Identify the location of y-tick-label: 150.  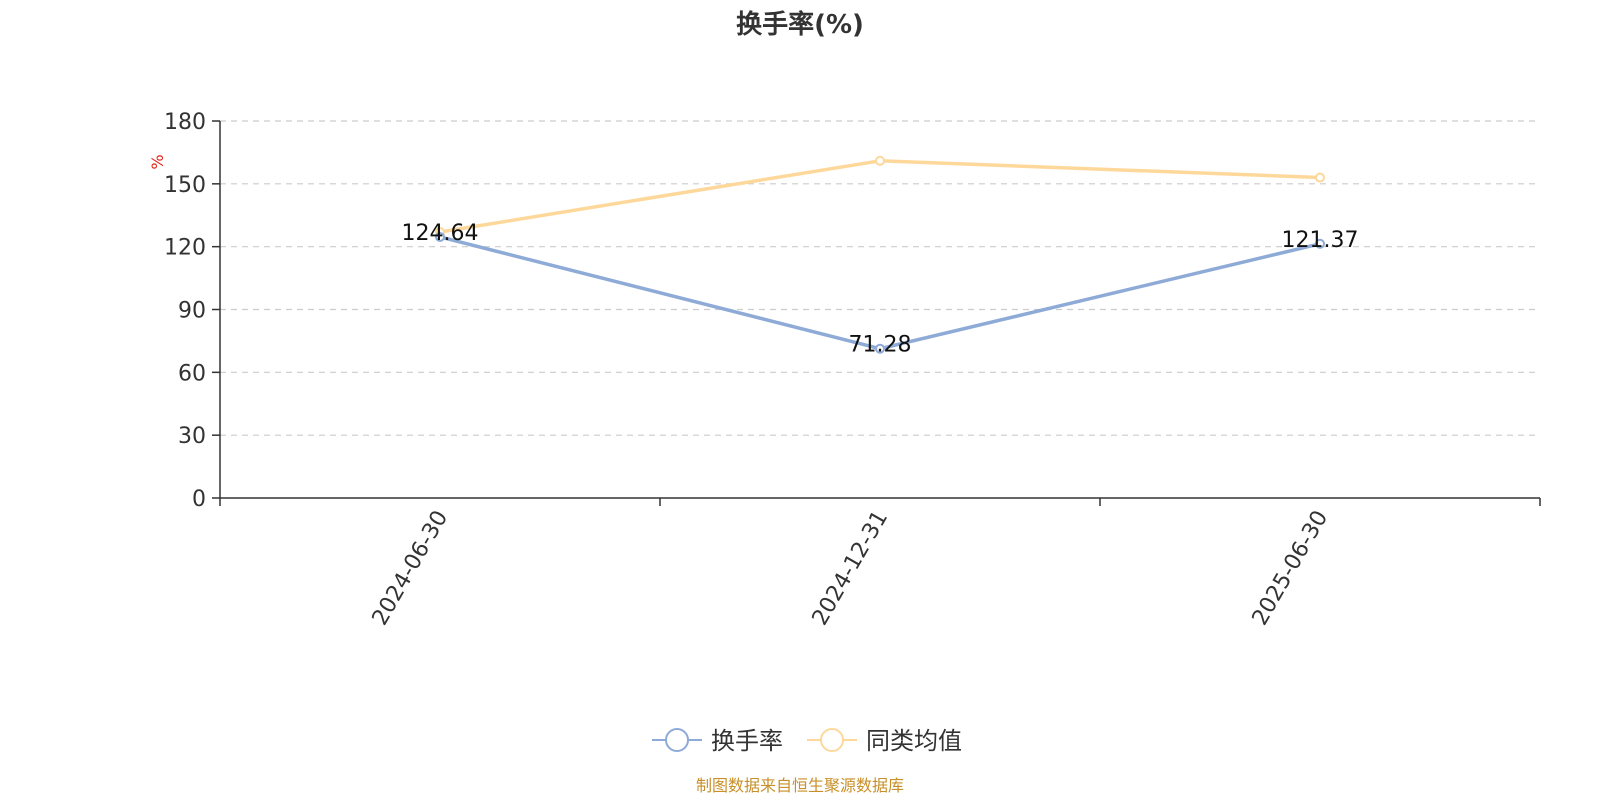
(185, 185).